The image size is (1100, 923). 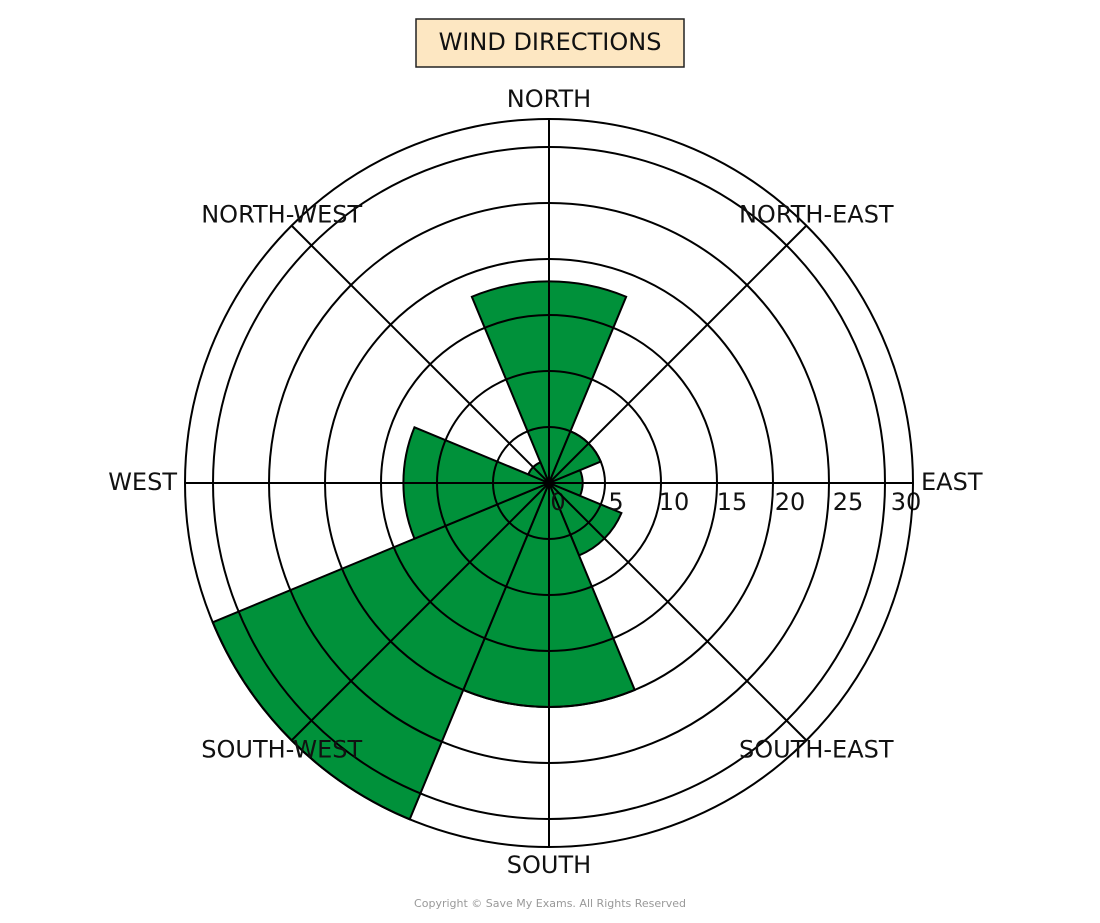 I want to click on title-box, so click(x=550, y=43).